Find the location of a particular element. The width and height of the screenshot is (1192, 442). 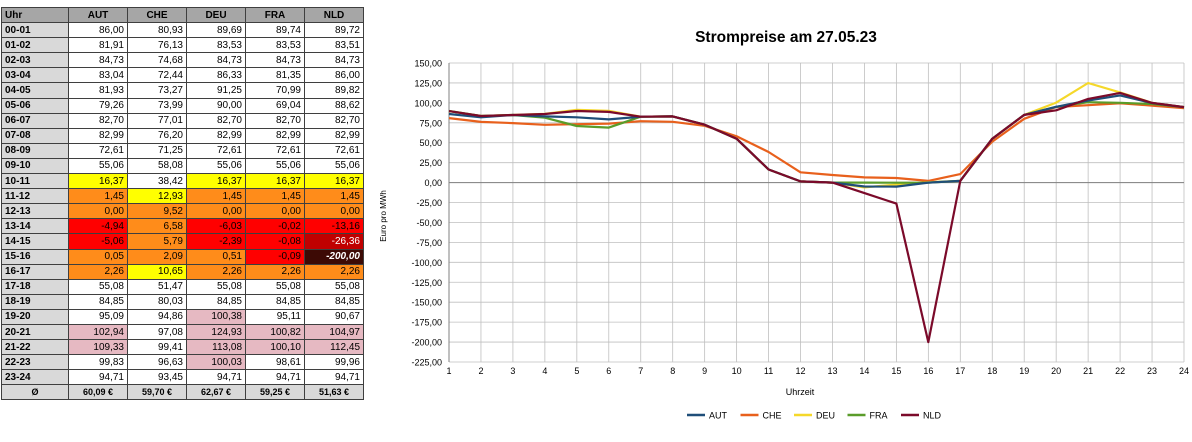

price-cell-deu: 16,37 is located at coordinates (216, 181).